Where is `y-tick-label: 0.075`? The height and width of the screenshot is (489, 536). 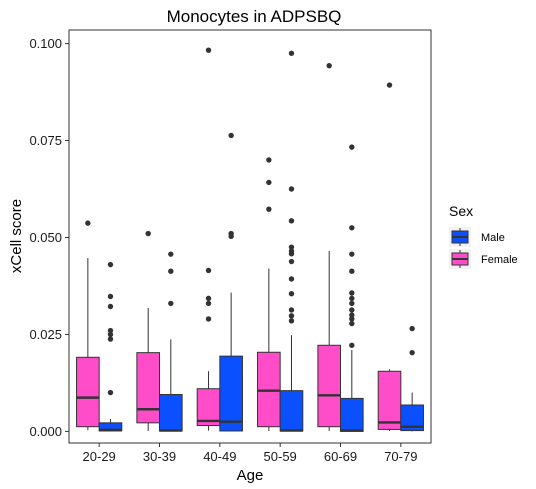
y-tick-label: 0.075 is located at coordinates (45, 140).